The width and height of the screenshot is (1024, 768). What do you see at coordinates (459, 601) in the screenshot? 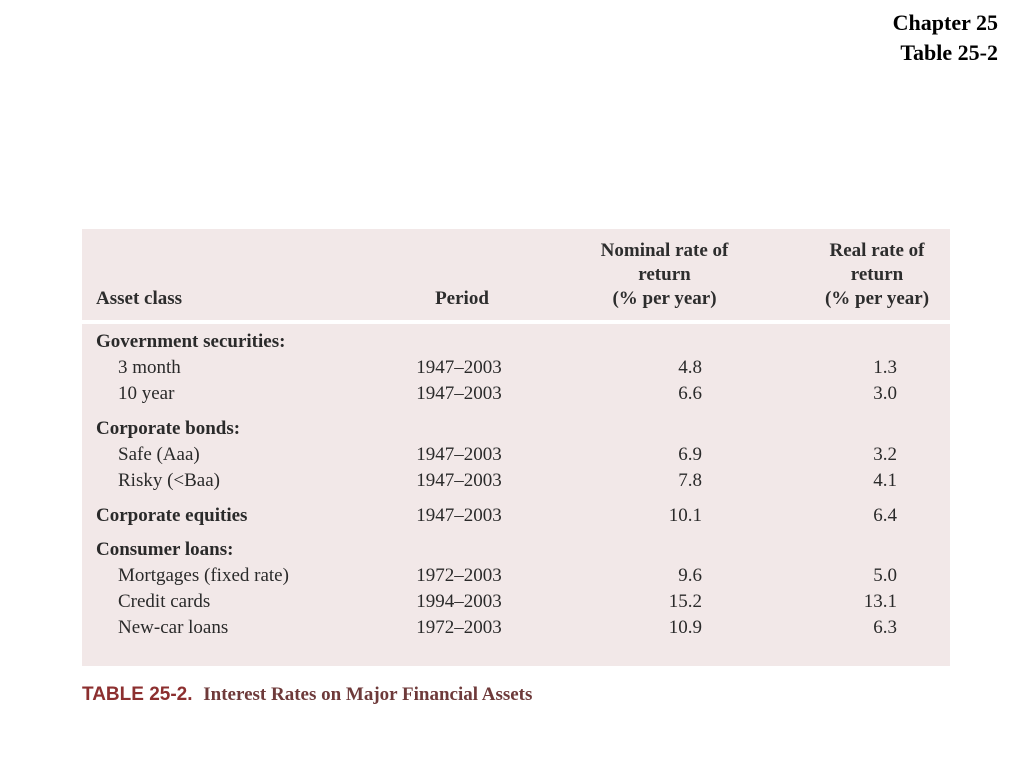
I see `row-period: 1994–2003` at bounding box center [459, 601].